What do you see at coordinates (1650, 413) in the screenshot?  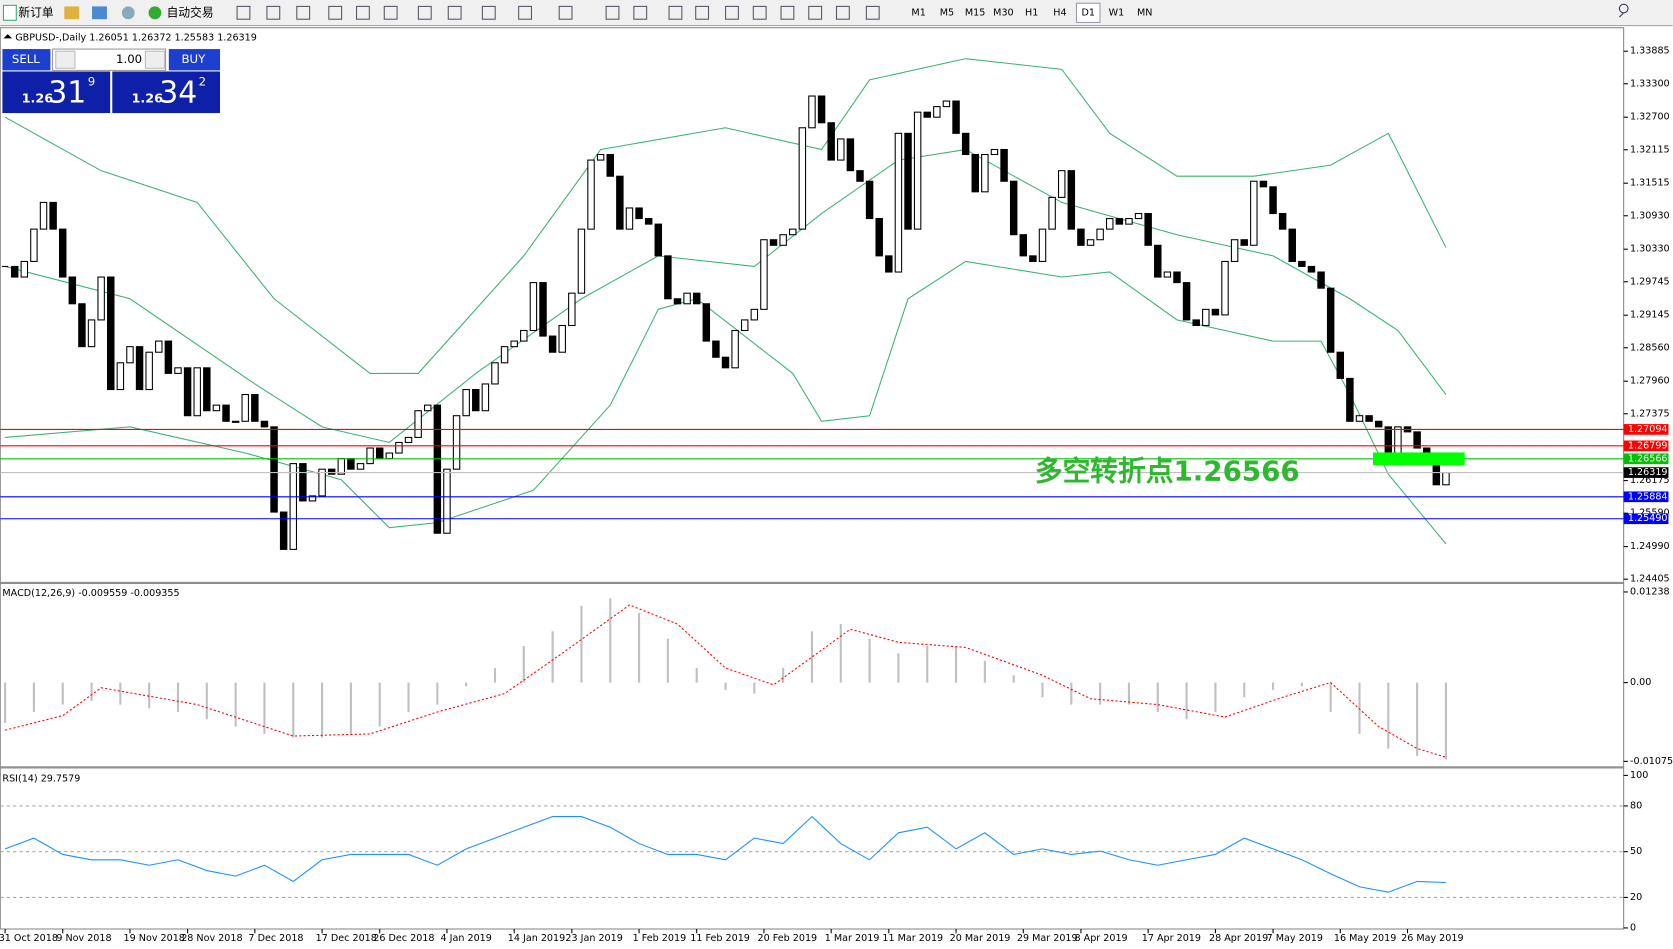 I see `y-tick-label: 1.27375` at bounding box center [1650, 413].